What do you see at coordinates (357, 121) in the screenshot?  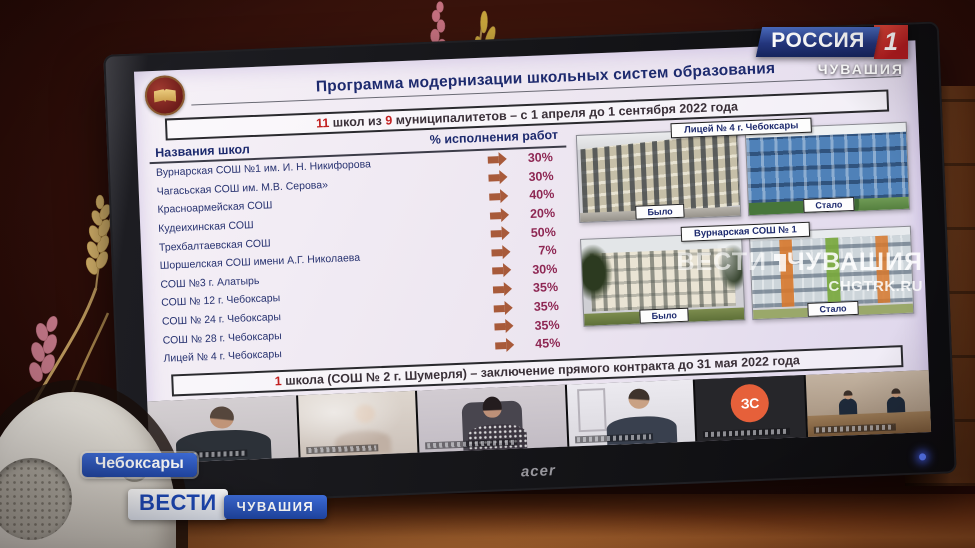 I see `subtitle-text: школ из` at bounding box center [357, 121].